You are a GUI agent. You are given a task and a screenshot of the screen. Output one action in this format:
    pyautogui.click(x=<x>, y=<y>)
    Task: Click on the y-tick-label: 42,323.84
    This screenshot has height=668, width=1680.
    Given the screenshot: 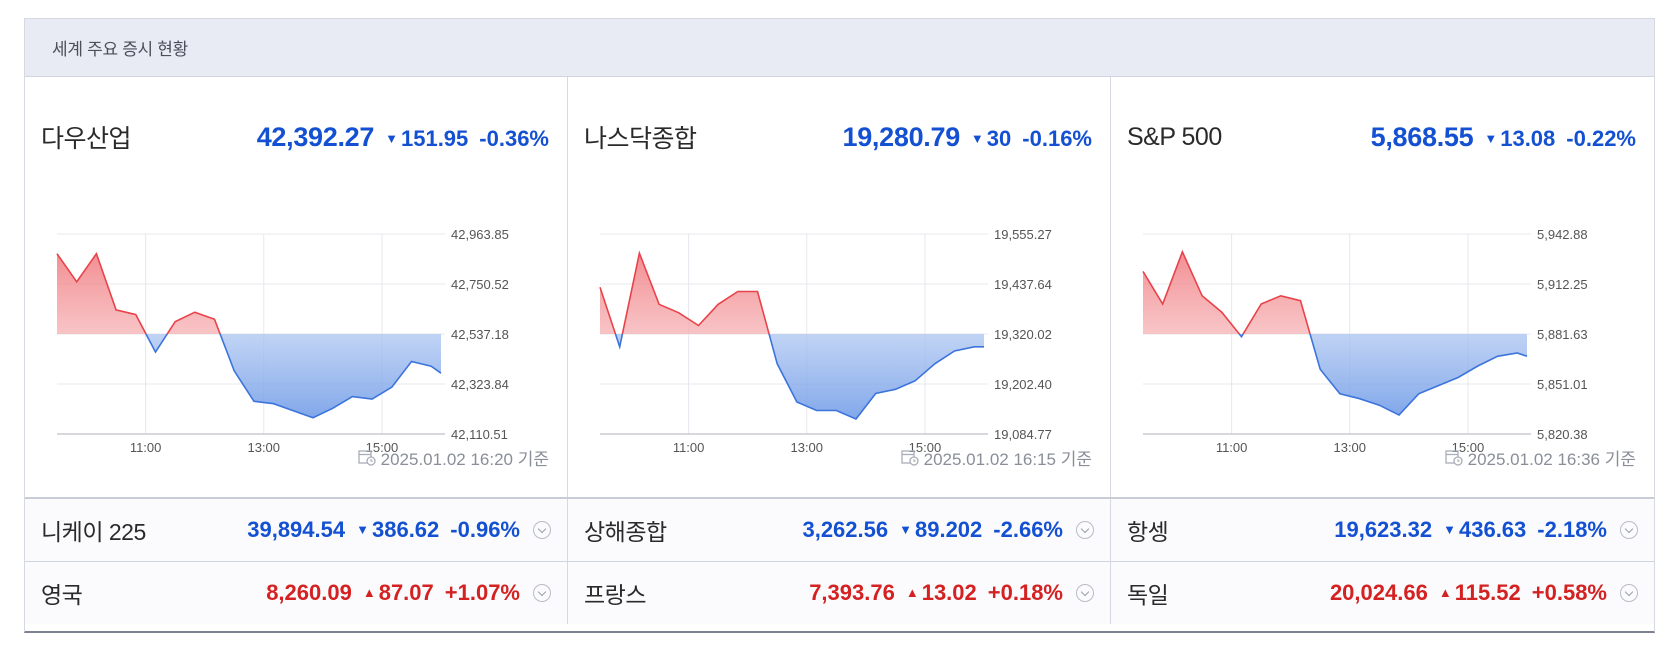 What is the action you would take?
    pyautogui.click(x=480, y=384)
    